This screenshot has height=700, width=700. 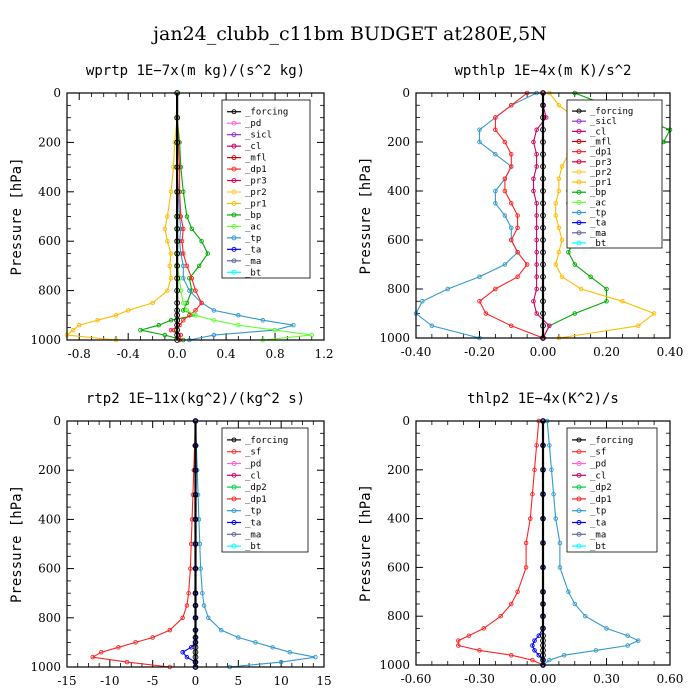 What do you see at coordinates (598, 193) in the screenshot?
I see `legend-label: _bp` at bounding box center [598, 193].